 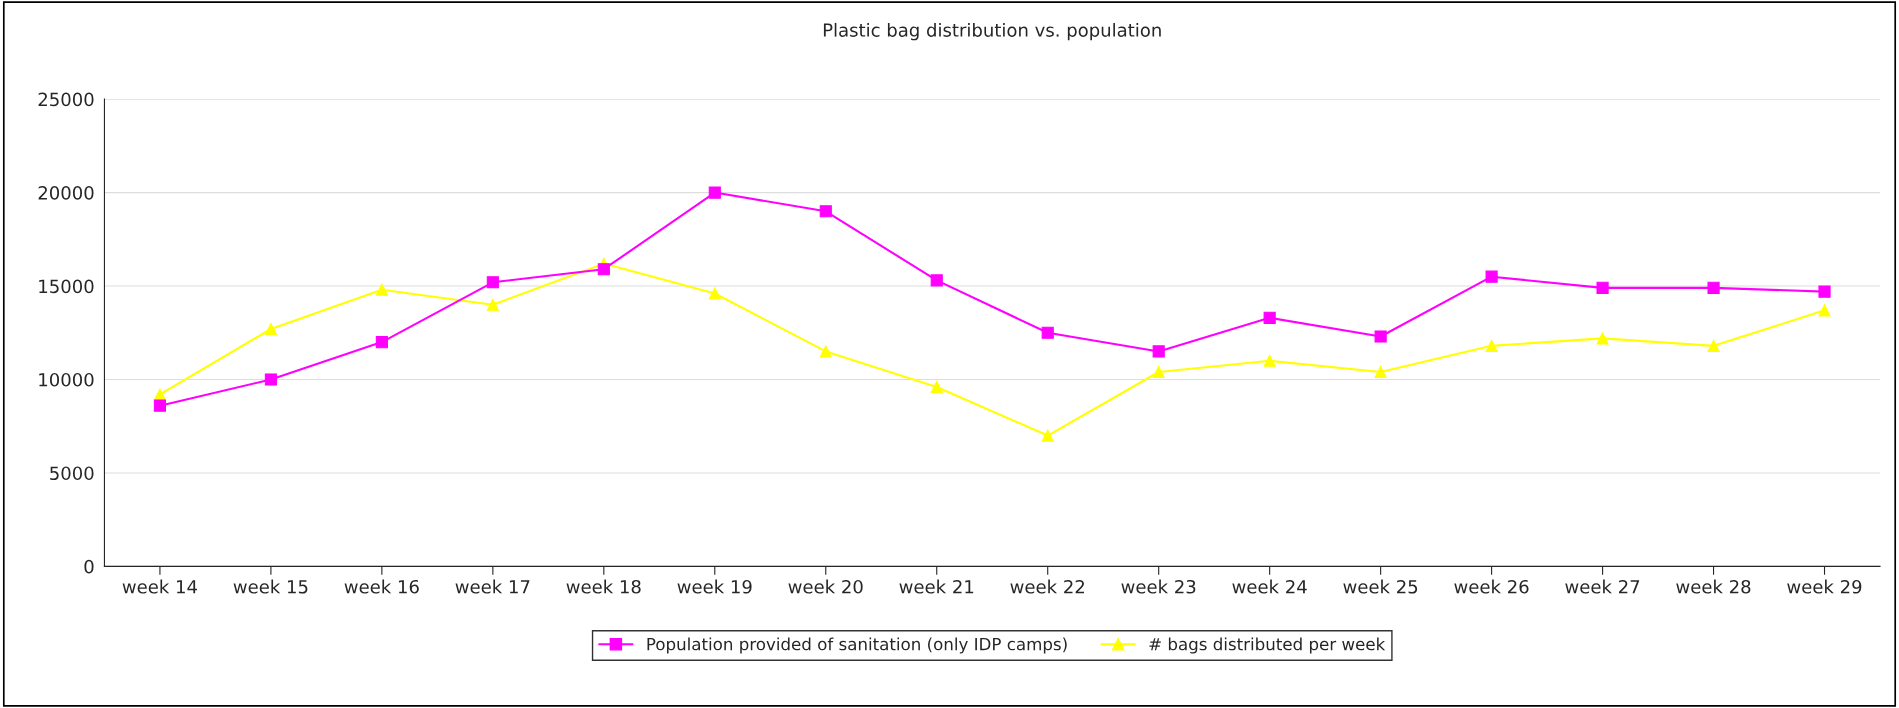 I want to click on x-tick-label: week 25, so click(x=1380, y=586).